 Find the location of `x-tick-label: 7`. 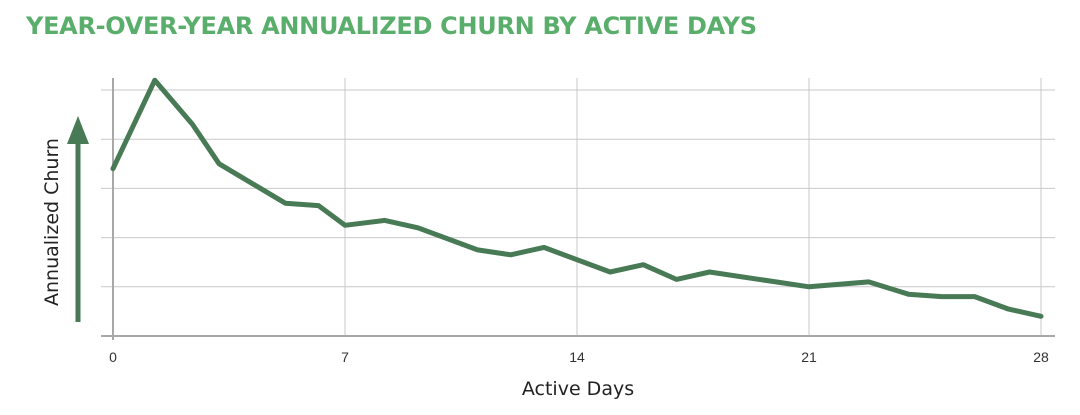

x-tick-label: 7 is located at coordinates (345, 357).